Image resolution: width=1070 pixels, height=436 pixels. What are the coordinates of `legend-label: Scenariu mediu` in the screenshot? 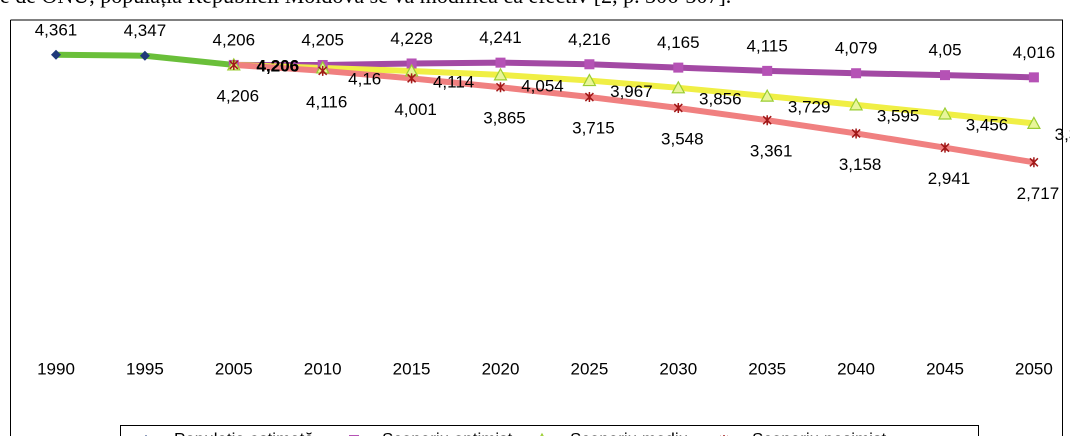 It's located at (629, 432).